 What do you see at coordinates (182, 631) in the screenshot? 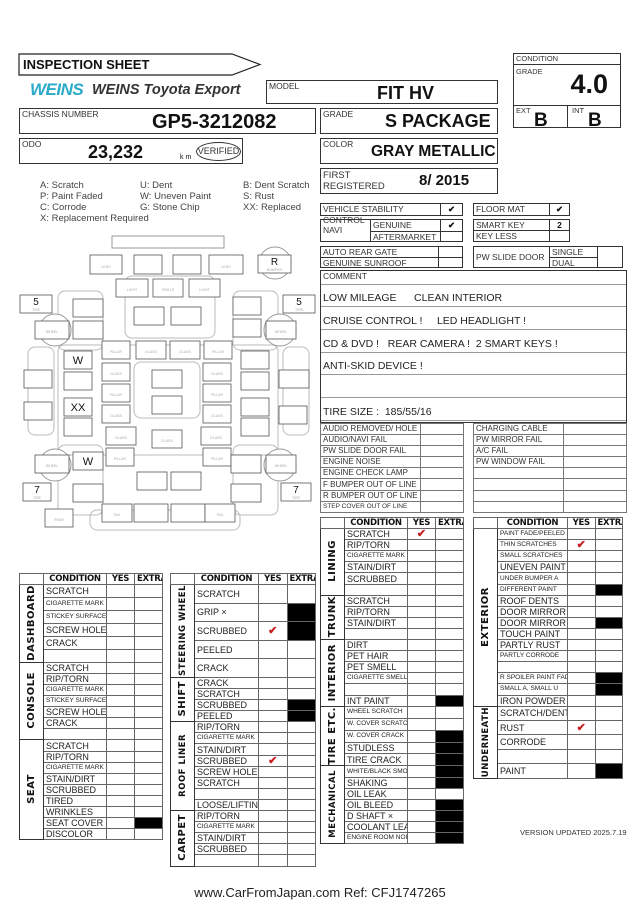
I see `section-label: STEERING WHEEL` at bounding box center [182, 631].